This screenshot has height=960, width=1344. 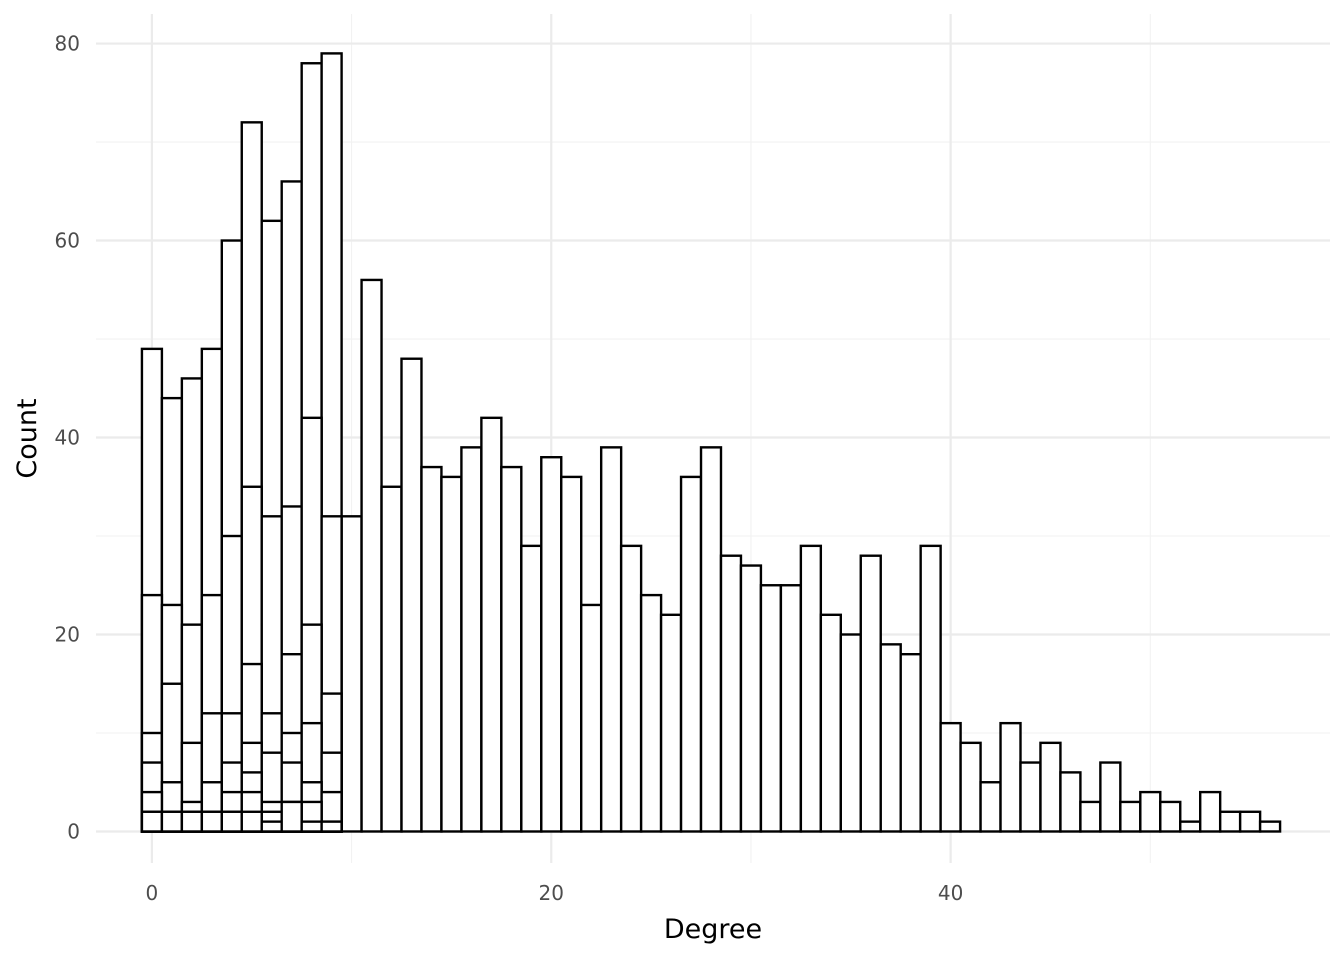 What do you see at coordinates (713, 929) in the screenshot?
I see `x-axis-title: Degree` at bounding box center [713, 929].